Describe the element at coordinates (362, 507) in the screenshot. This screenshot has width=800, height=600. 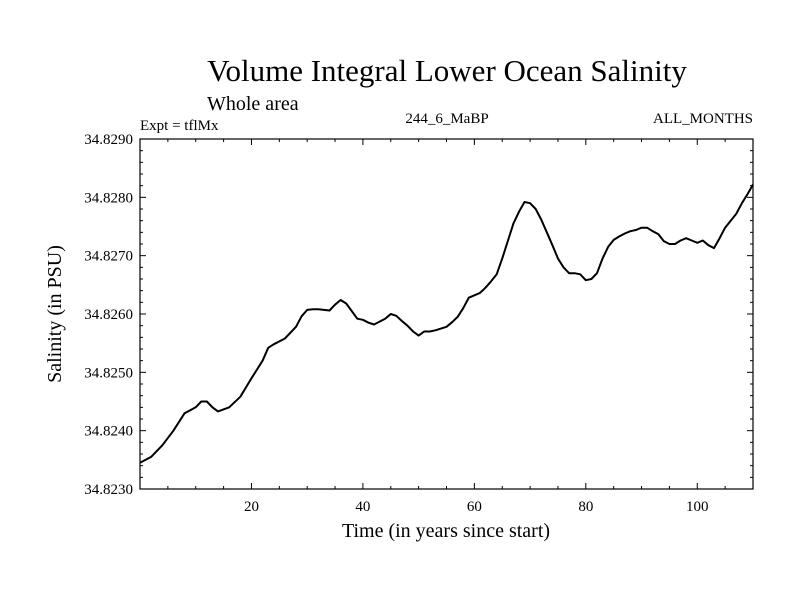
I see `x-tick-label: 40` at that location.